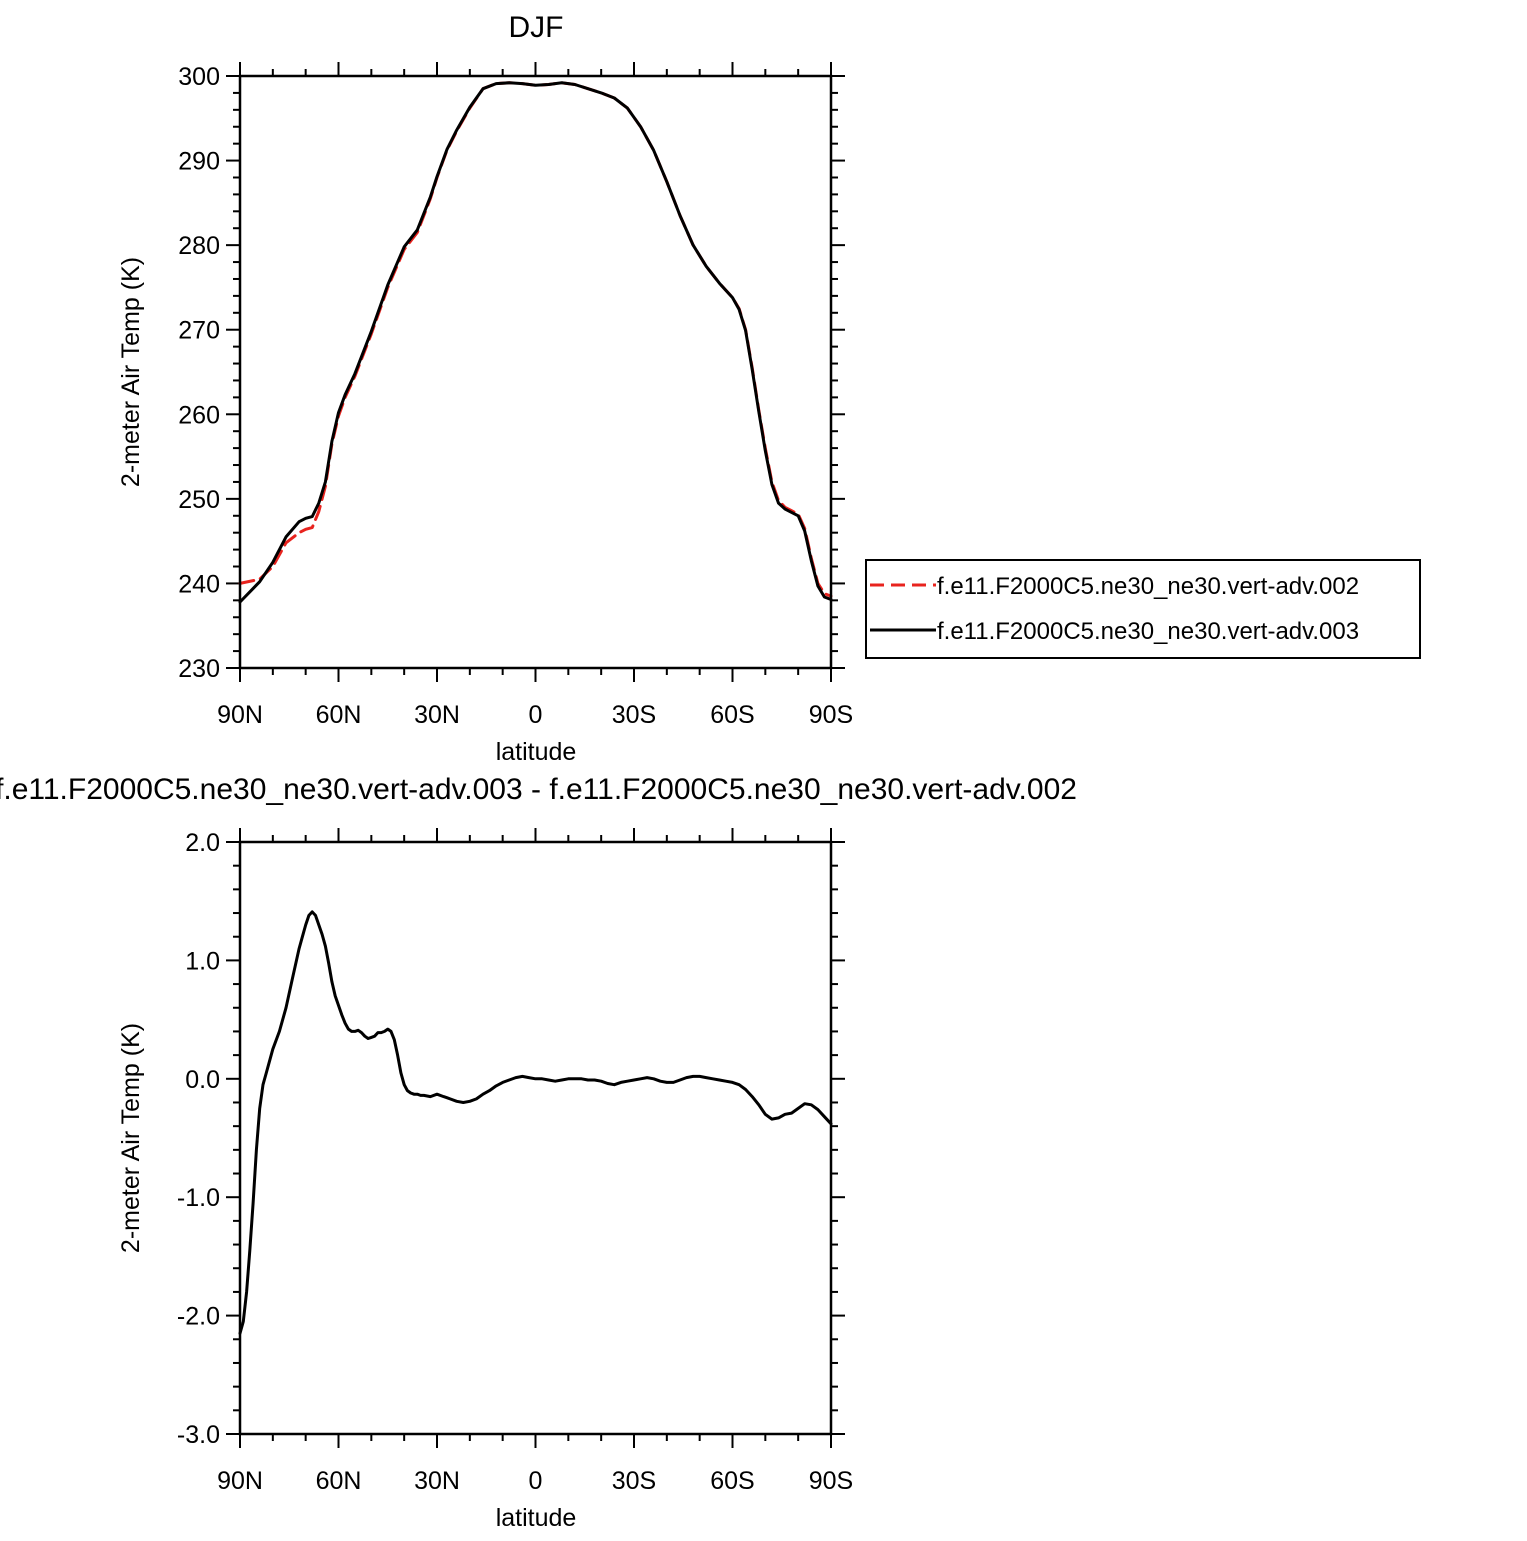 The image size is (1527, 1541). Describe the element at coordinates (199, 246) in the screenshot. I see `y-tick-label: 280` at that location.